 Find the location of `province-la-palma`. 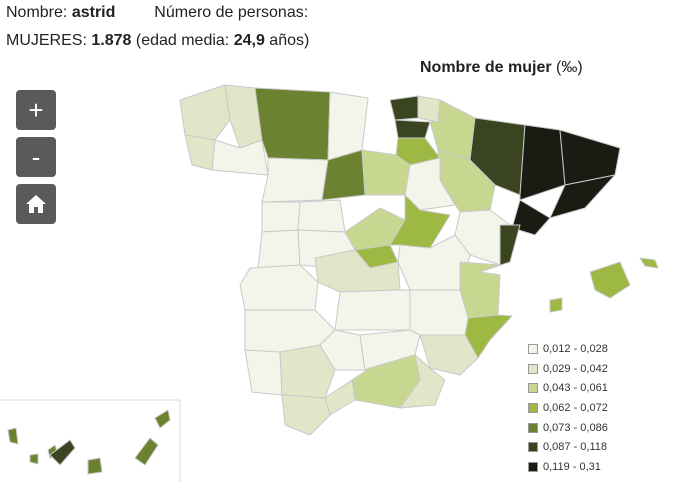

province-la-palma is located at coordinates (34, 459).